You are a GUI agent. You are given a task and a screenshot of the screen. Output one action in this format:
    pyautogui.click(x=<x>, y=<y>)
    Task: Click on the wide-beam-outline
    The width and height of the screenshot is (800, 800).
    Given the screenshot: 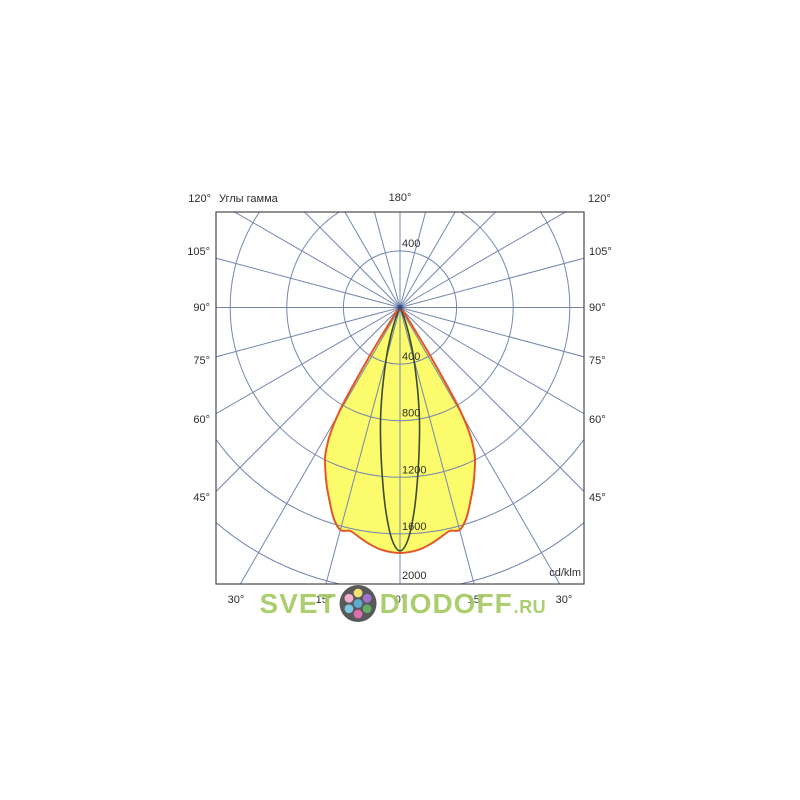 What is the action you would take?
    pyautogui.click(x=400, y=430)
    